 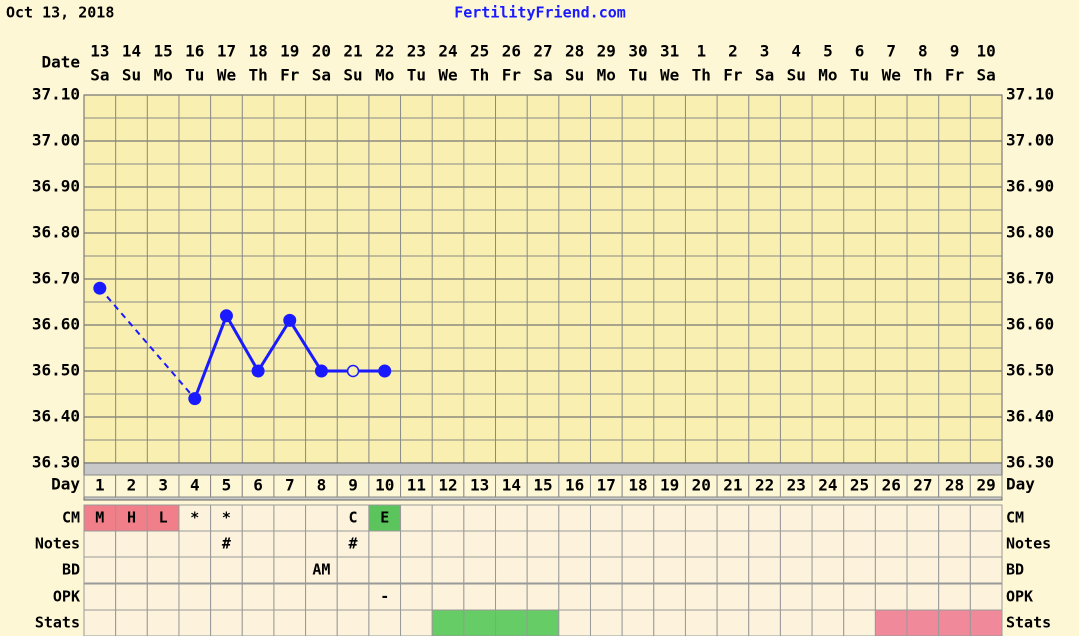 I want to click on gap-connector, so click(x=147, y=343).